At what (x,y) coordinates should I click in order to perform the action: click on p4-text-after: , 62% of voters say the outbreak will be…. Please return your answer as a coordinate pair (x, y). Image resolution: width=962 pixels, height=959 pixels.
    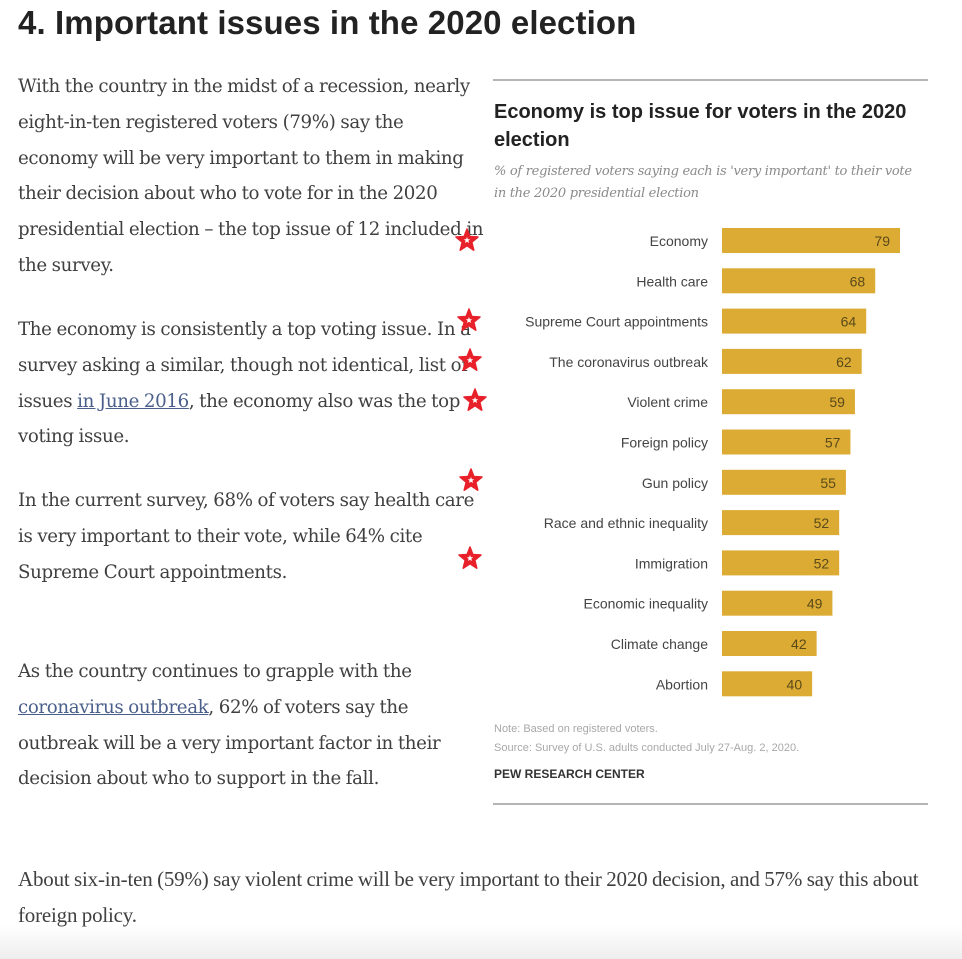
    Looking at the image, I should click on (229, 743).